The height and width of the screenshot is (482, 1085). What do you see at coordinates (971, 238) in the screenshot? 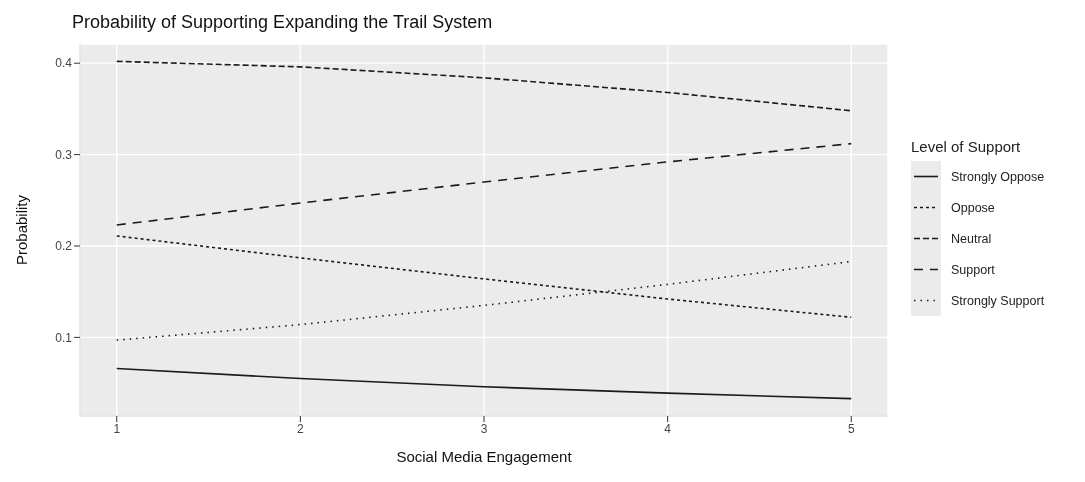
I see `legend-label: Neutral` at bounding box center [971, 238].